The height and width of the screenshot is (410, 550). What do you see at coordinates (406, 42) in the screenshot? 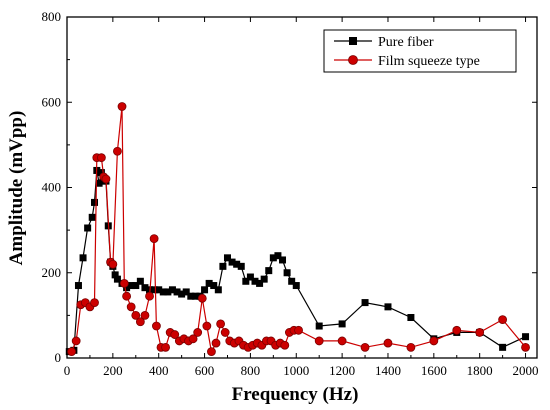
I see `legend-label-pure-fiber: Pure fiber` at bounding box center [406, 42].